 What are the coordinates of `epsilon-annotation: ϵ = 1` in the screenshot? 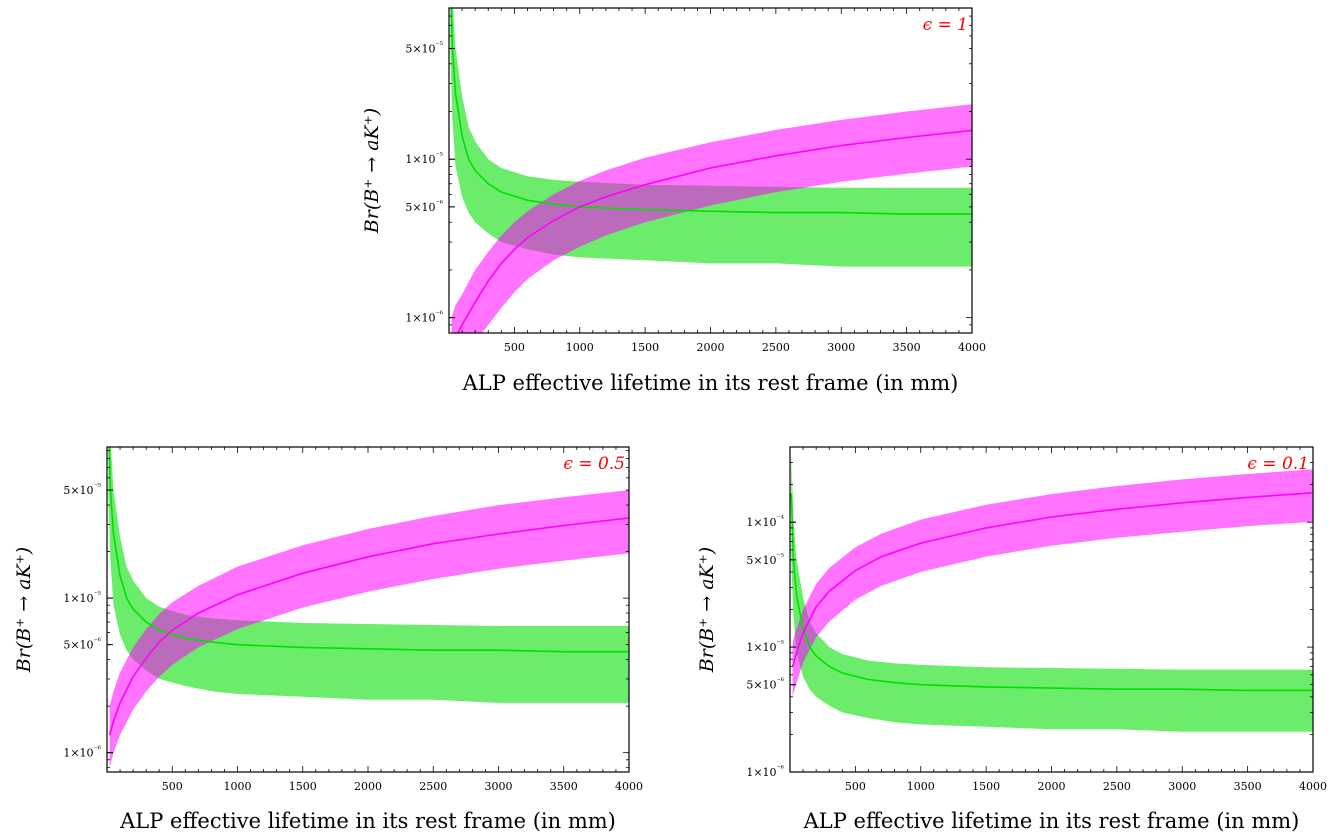 It's located at (945, 25).